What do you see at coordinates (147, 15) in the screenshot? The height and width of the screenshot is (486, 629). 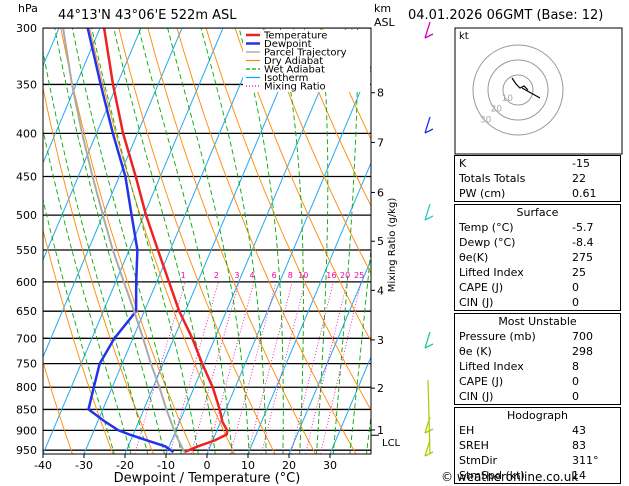 I see `location-title: 44°13'N 43°06'E 522m ASL` at bounding box center [147, 15].